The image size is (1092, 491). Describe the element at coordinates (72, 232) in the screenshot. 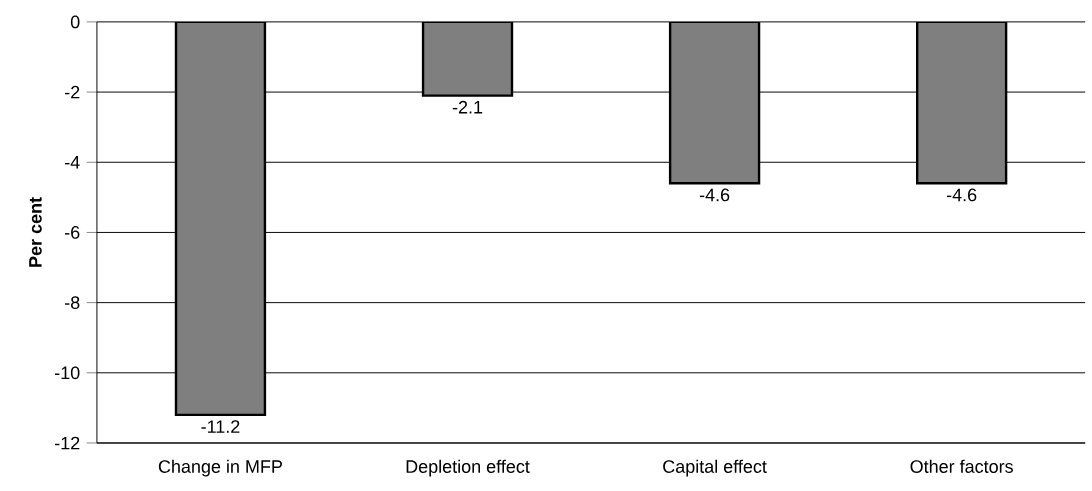

I see `y-tick-label: -6` at that location.